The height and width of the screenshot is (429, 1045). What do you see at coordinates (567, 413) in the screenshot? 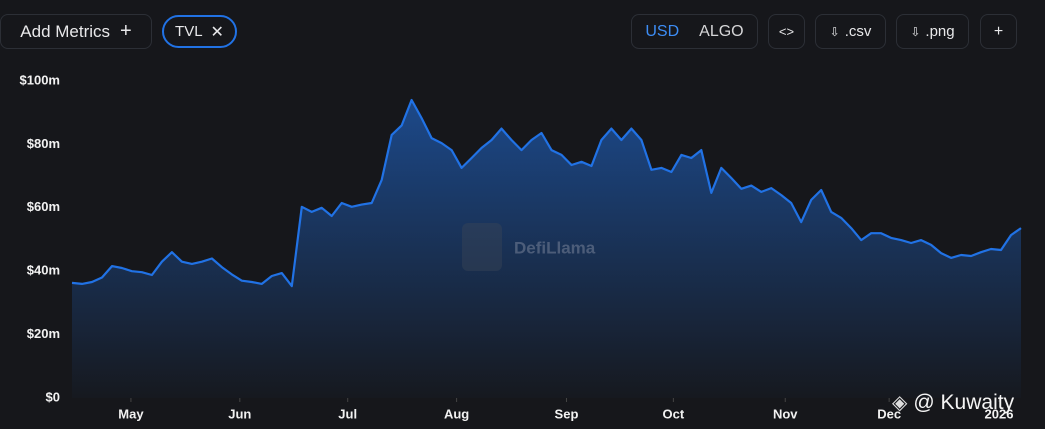
I see `x-tick-label: Sep` at bounding box center [567, 413].